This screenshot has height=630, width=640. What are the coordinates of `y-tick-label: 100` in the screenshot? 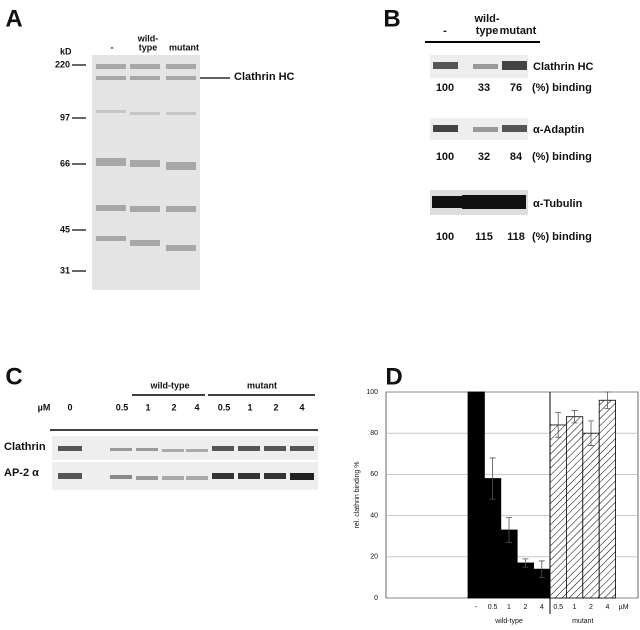 It's located at (372, 392).